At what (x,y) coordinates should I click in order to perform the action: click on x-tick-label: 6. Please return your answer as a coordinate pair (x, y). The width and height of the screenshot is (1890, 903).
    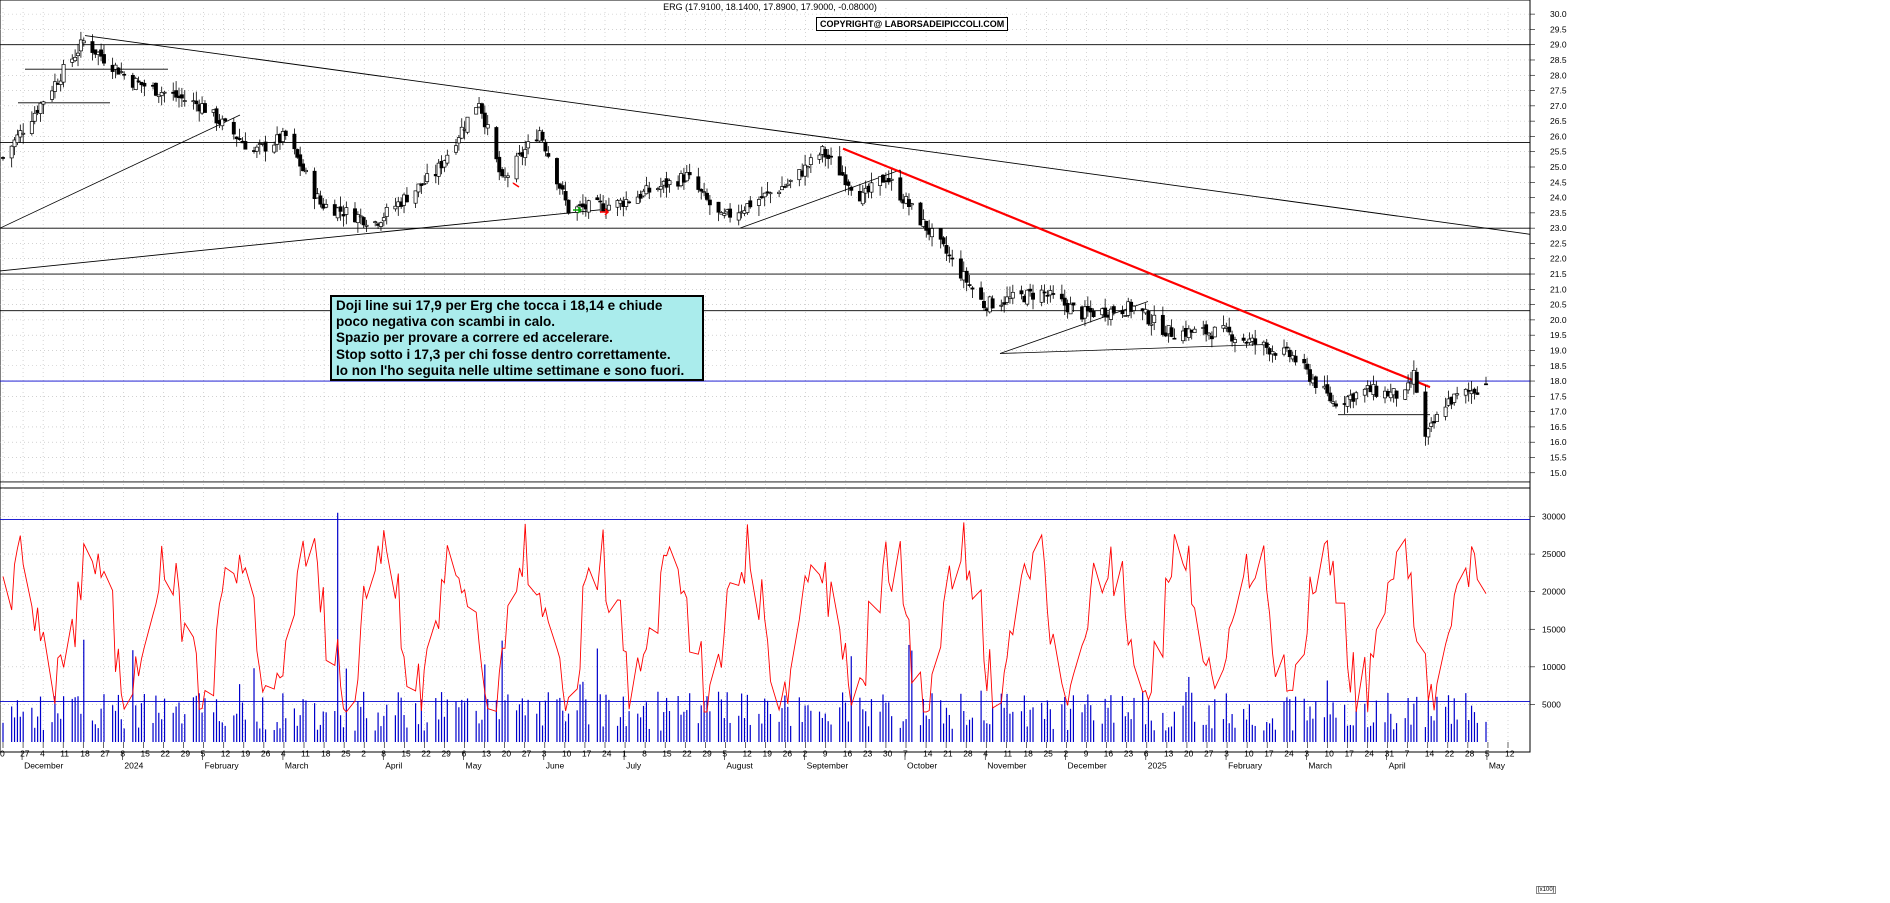
    Looking at the image, I should click on (1146, 753).